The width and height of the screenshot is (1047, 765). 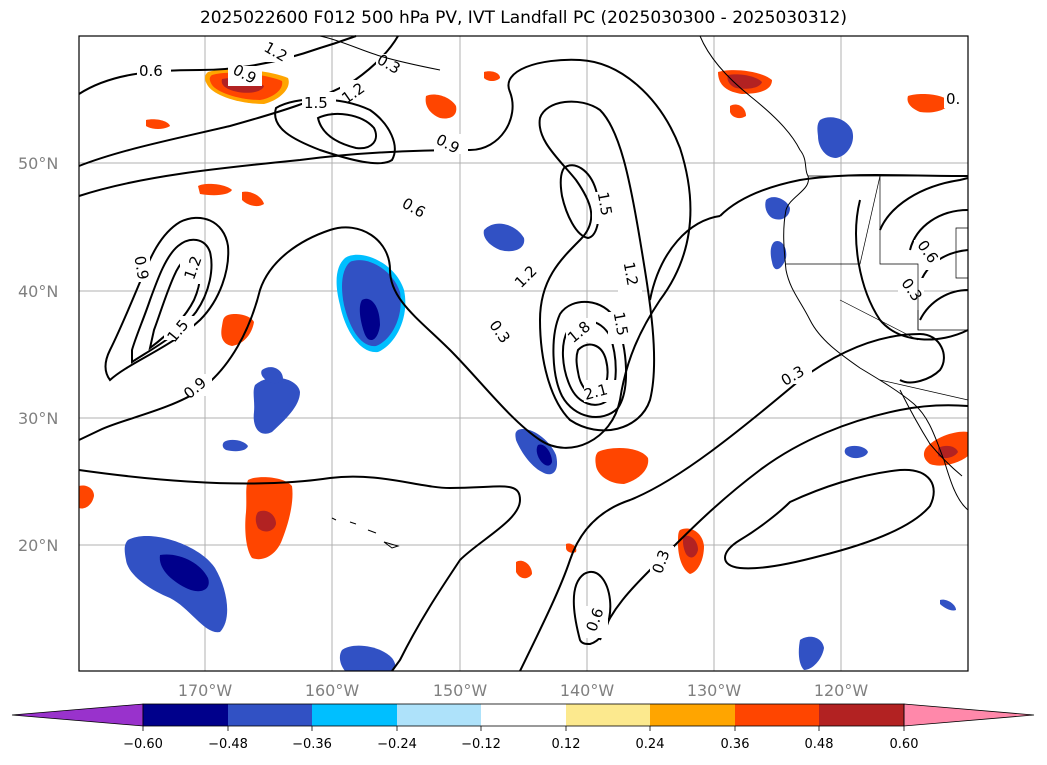 I want to click on colorbar-tick-label: −0.24, so click(x=397, y=744).